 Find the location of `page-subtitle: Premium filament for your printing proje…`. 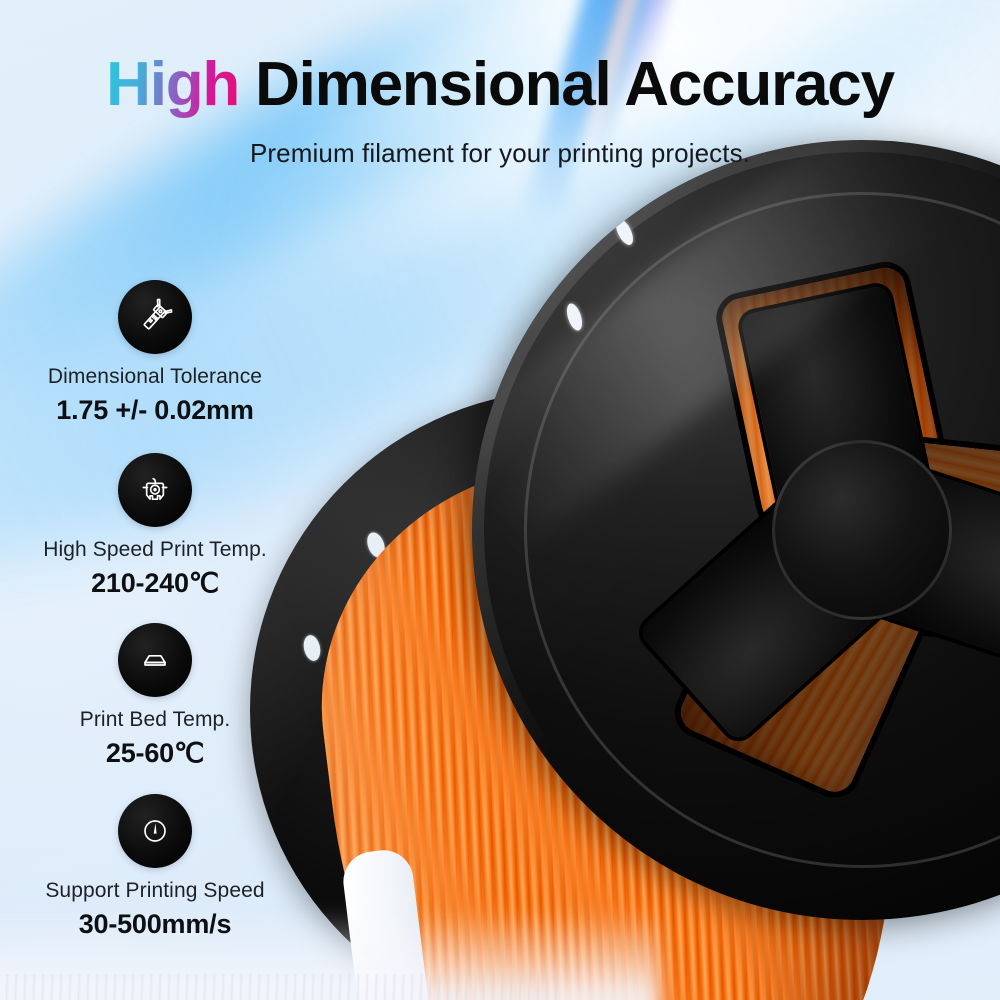

page-subtitle: Premium filament for your printing proje… is located at coordinates (500, 153).